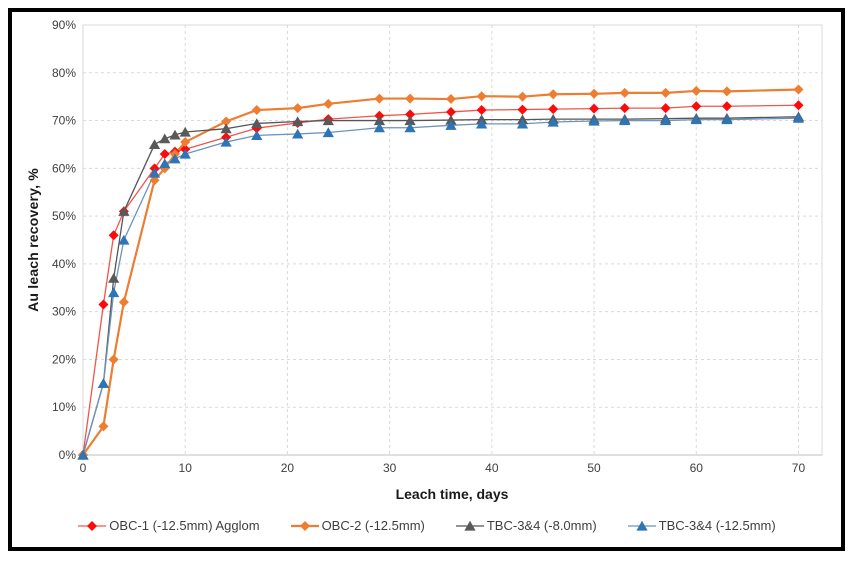 The image size is (853, 565). What do you see at coordinates (390, 468) in the screenshot?
I see `x-tick-label: 30` at bounding box center [390, 468].